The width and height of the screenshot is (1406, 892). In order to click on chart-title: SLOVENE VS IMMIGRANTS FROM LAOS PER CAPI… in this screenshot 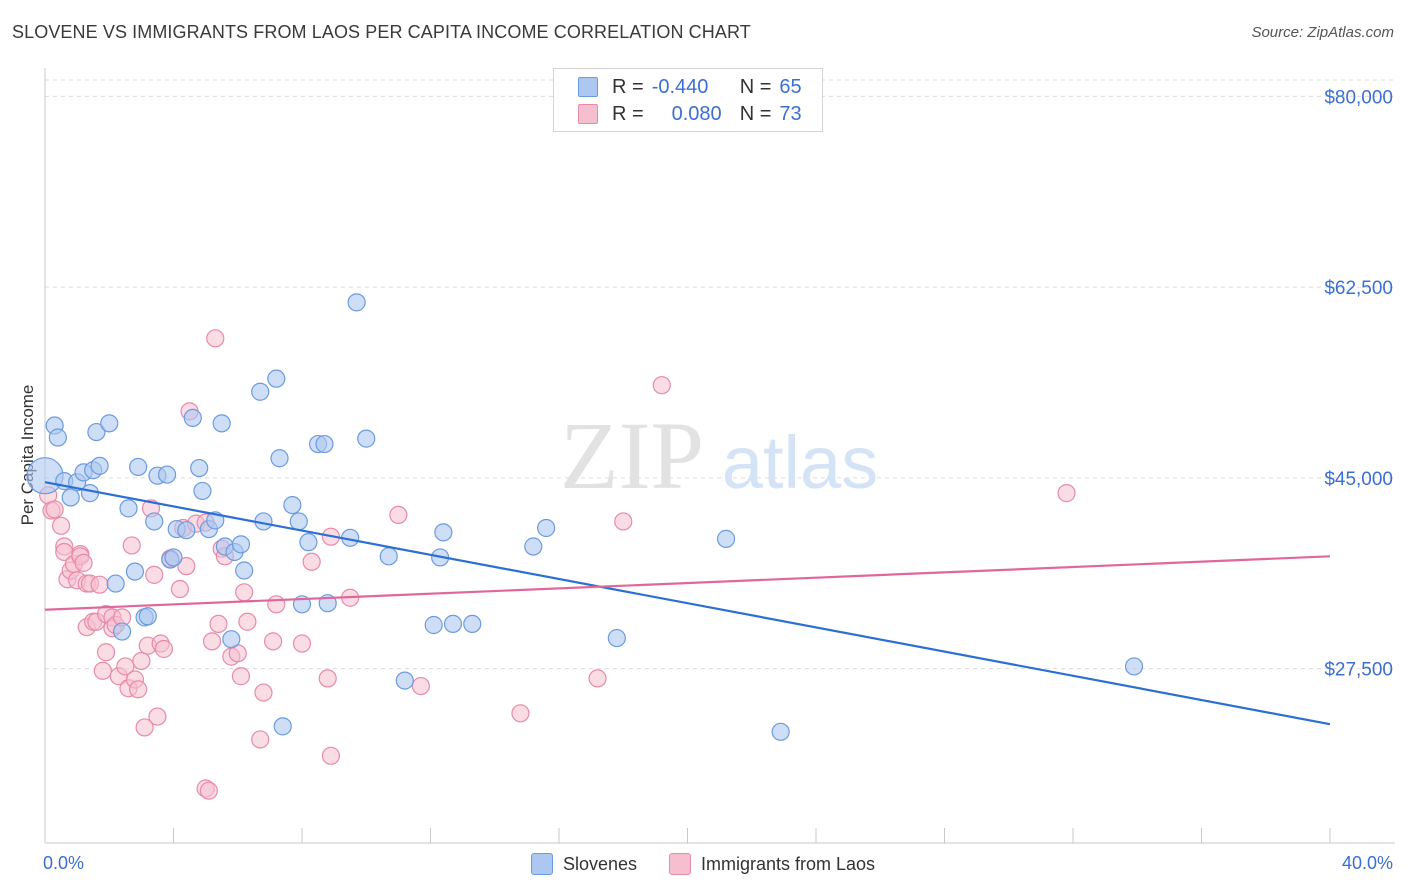, I will do `click(381, 32)`.